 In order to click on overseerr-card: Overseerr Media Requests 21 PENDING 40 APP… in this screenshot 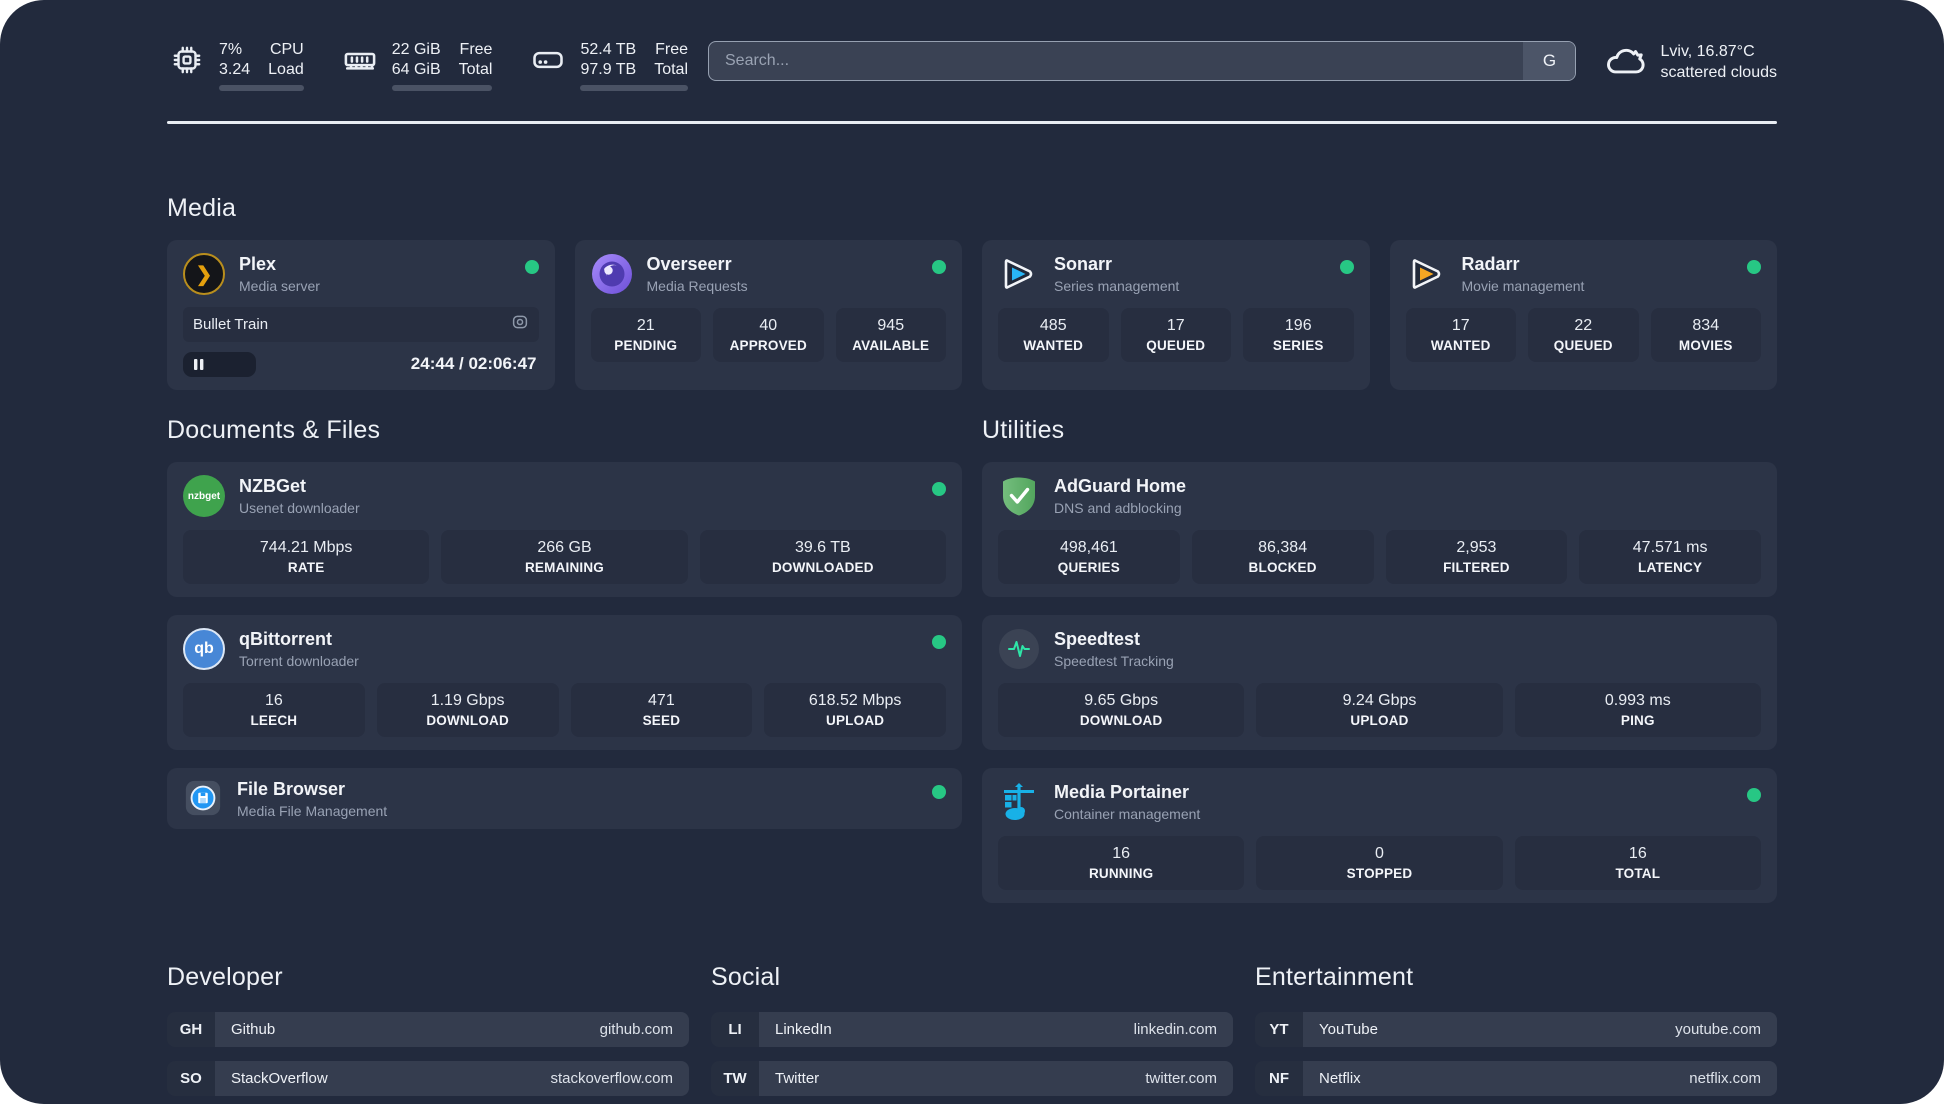, I will do `click(768, 315)`.